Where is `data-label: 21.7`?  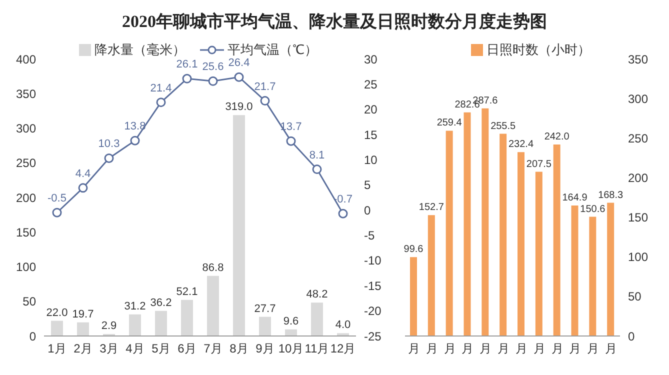
data-label: 21.7 is located at coordinates (265, 86).